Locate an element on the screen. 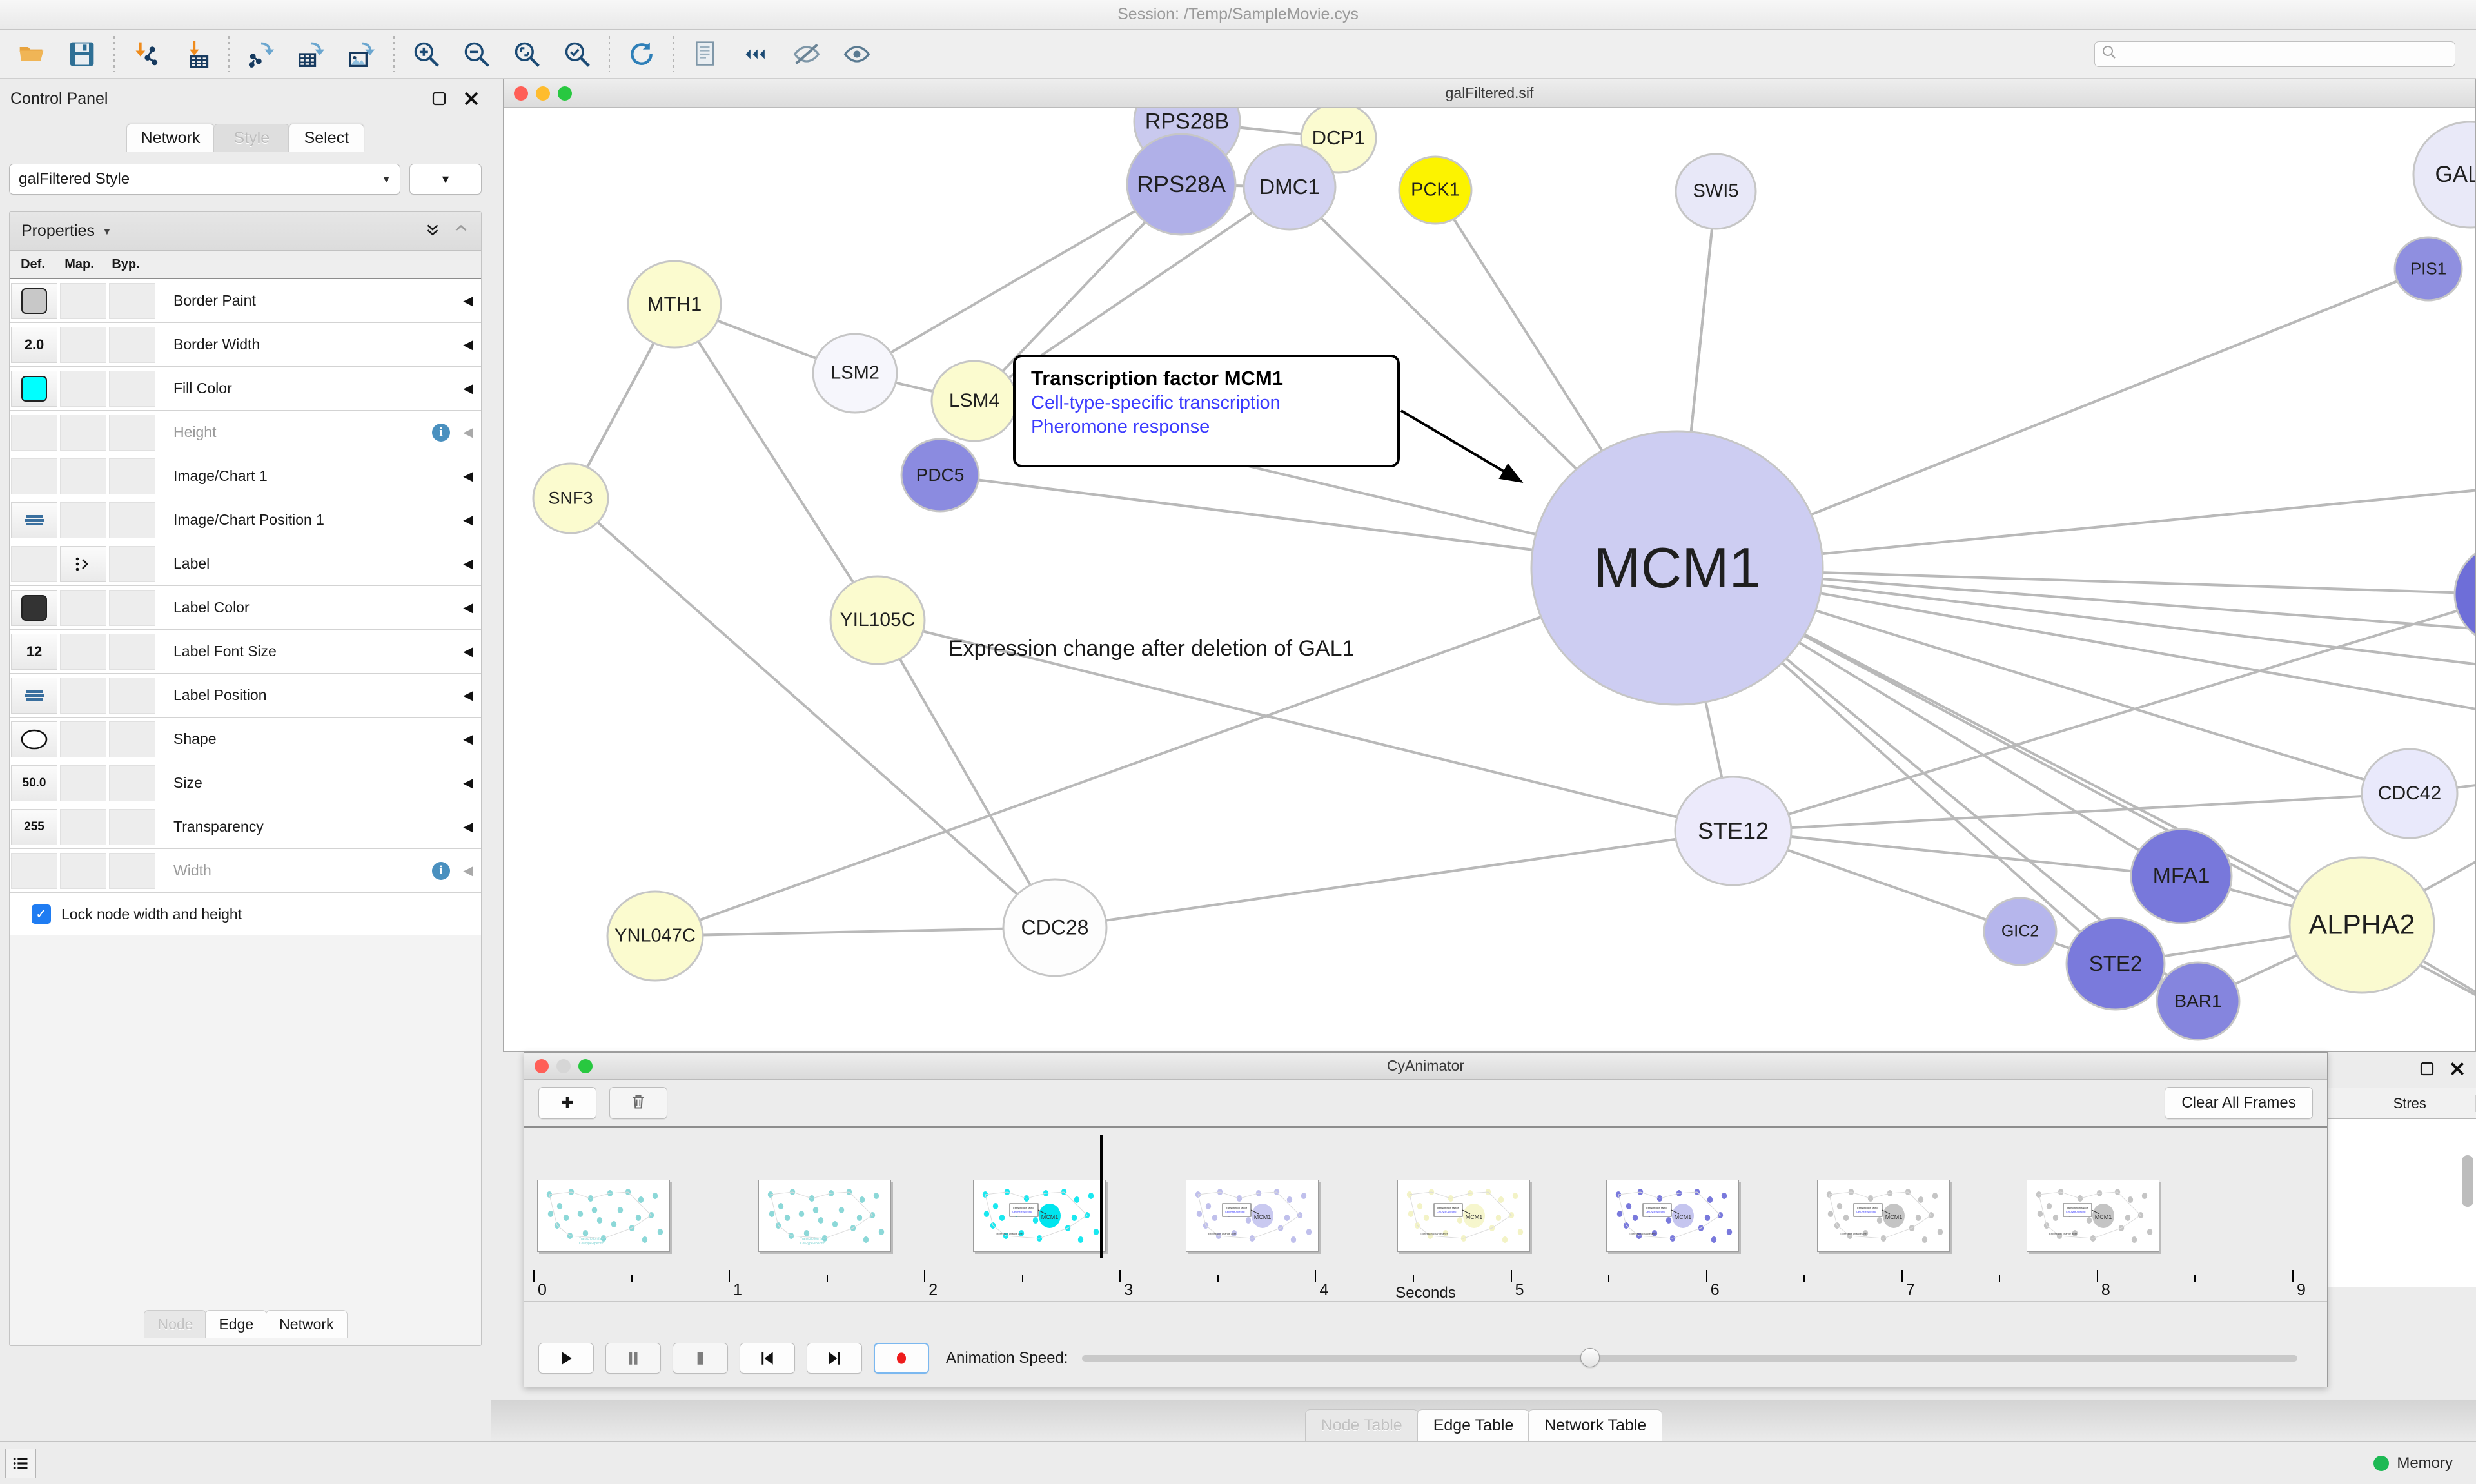 The image size is (2476, 1484). info-icon: i is located at coordinates (441, 870).